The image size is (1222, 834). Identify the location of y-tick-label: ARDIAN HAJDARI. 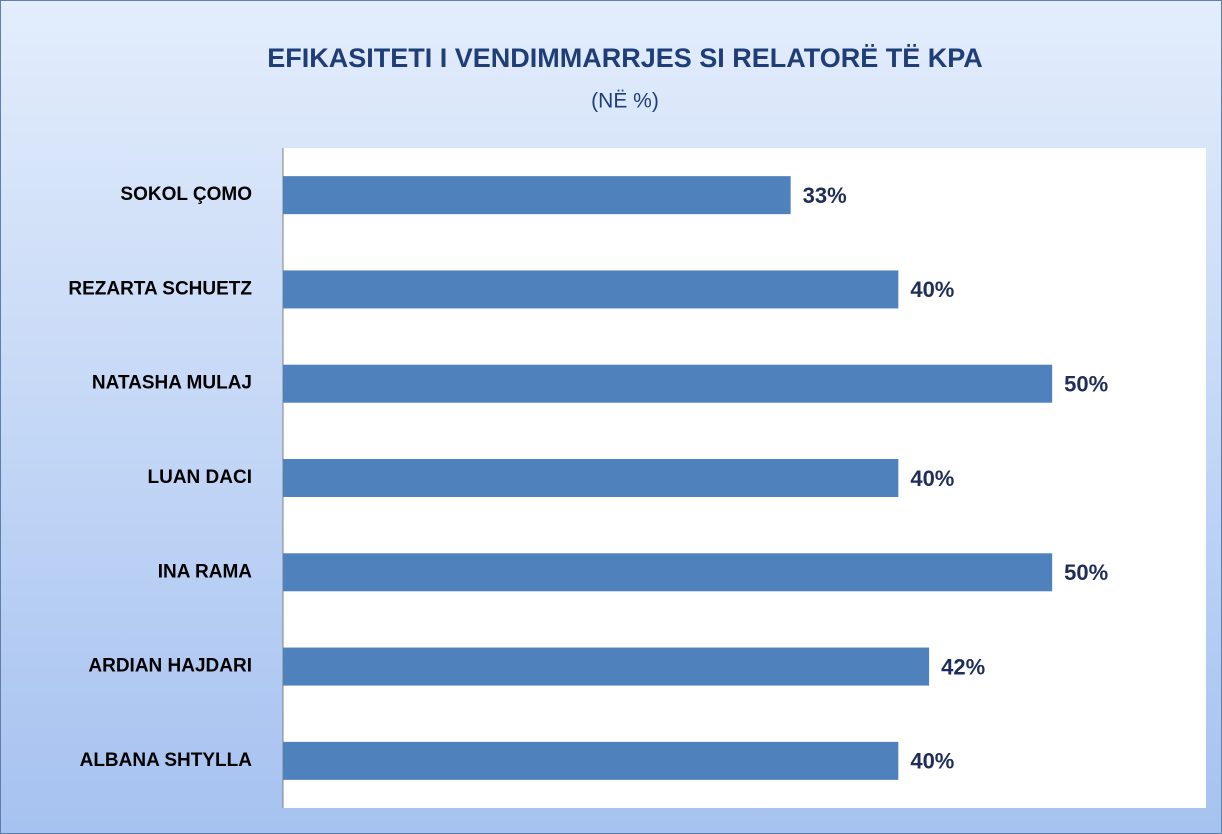
(170, 666).